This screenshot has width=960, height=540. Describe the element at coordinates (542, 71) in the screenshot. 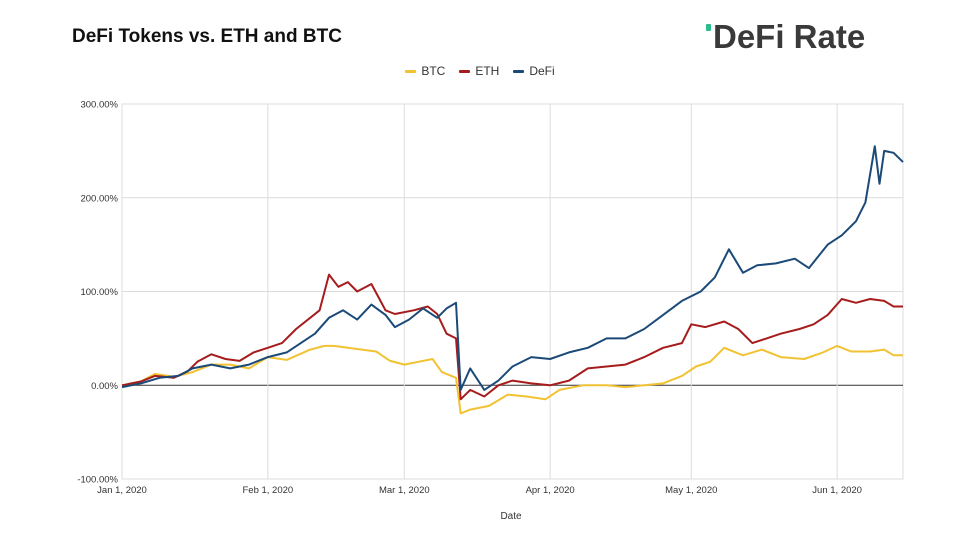

I see `legend-label: DeFi` at that location.